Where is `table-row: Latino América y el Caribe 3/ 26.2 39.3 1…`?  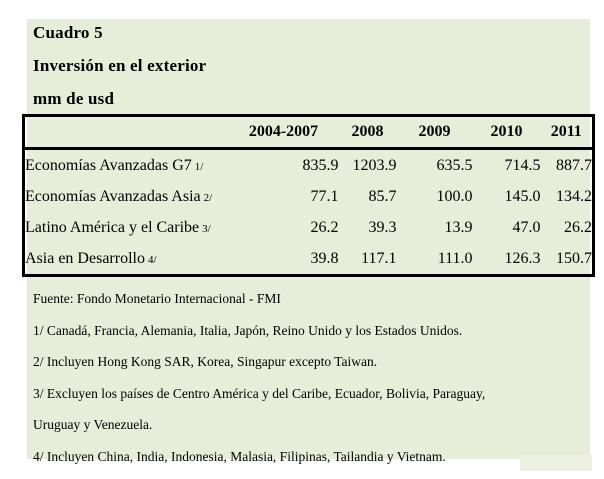
table-row: Latino América y el Caribe 3/ 26.2 39.3 1… is located at coordinates (309, 227).